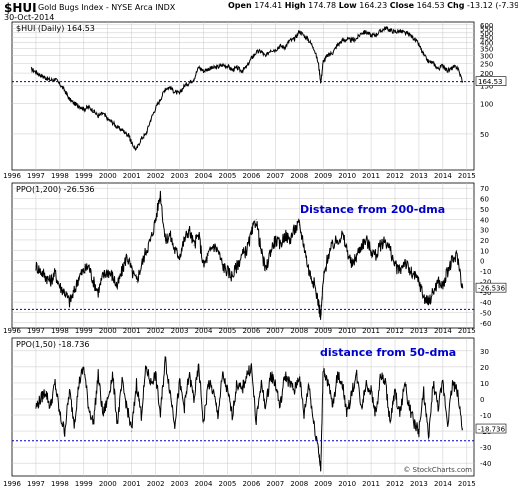 The height and width of the screenshot is (490, 518). What do you see at coordinates (492, 289) in the screenshot?
I see `panel-2-last-value-label: -26.536` at bounding box center [492, 289].